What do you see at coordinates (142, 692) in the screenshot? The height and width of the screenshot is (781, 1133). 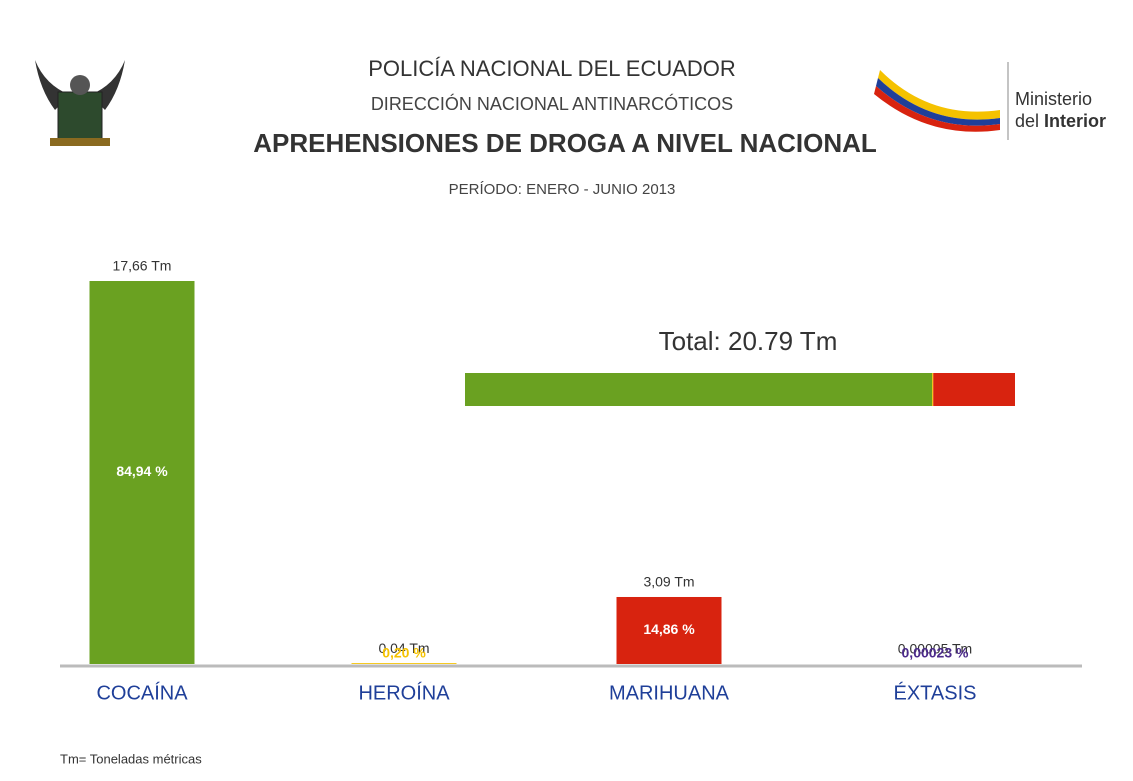 I see `category-label: COCAÍNA` at bounding box center [142, 692].